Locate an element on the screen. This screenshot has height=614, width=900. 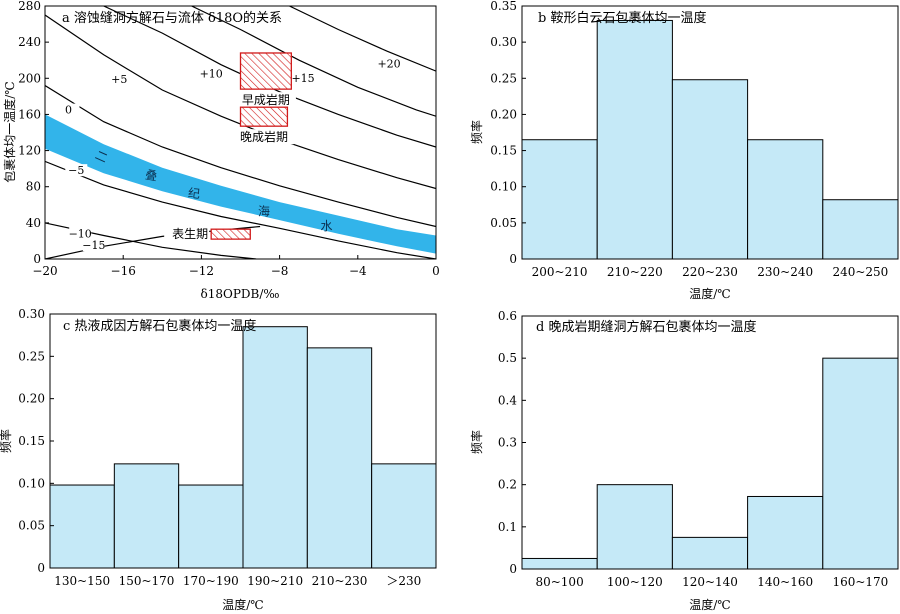
y-tick-label: 0.10 is located at coordinates (503, 187).